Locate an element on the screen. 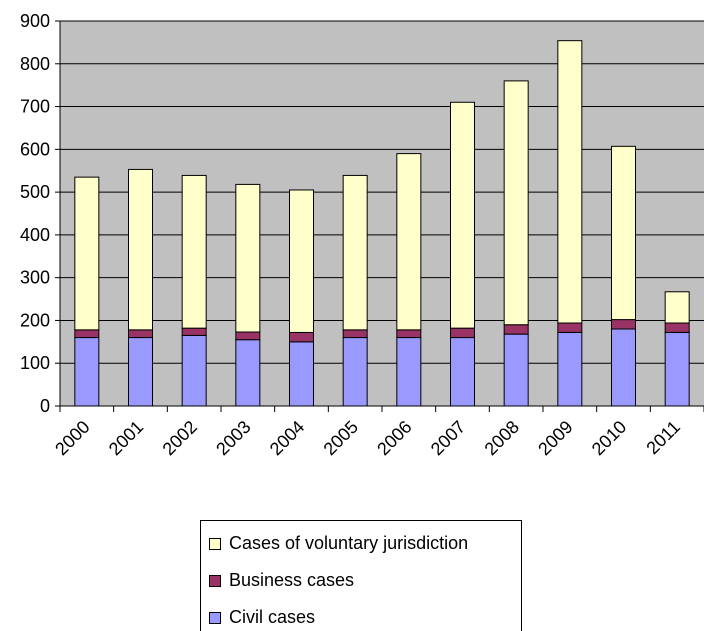  y-tick-label-400: 400 is located at coordinates (35, 235).